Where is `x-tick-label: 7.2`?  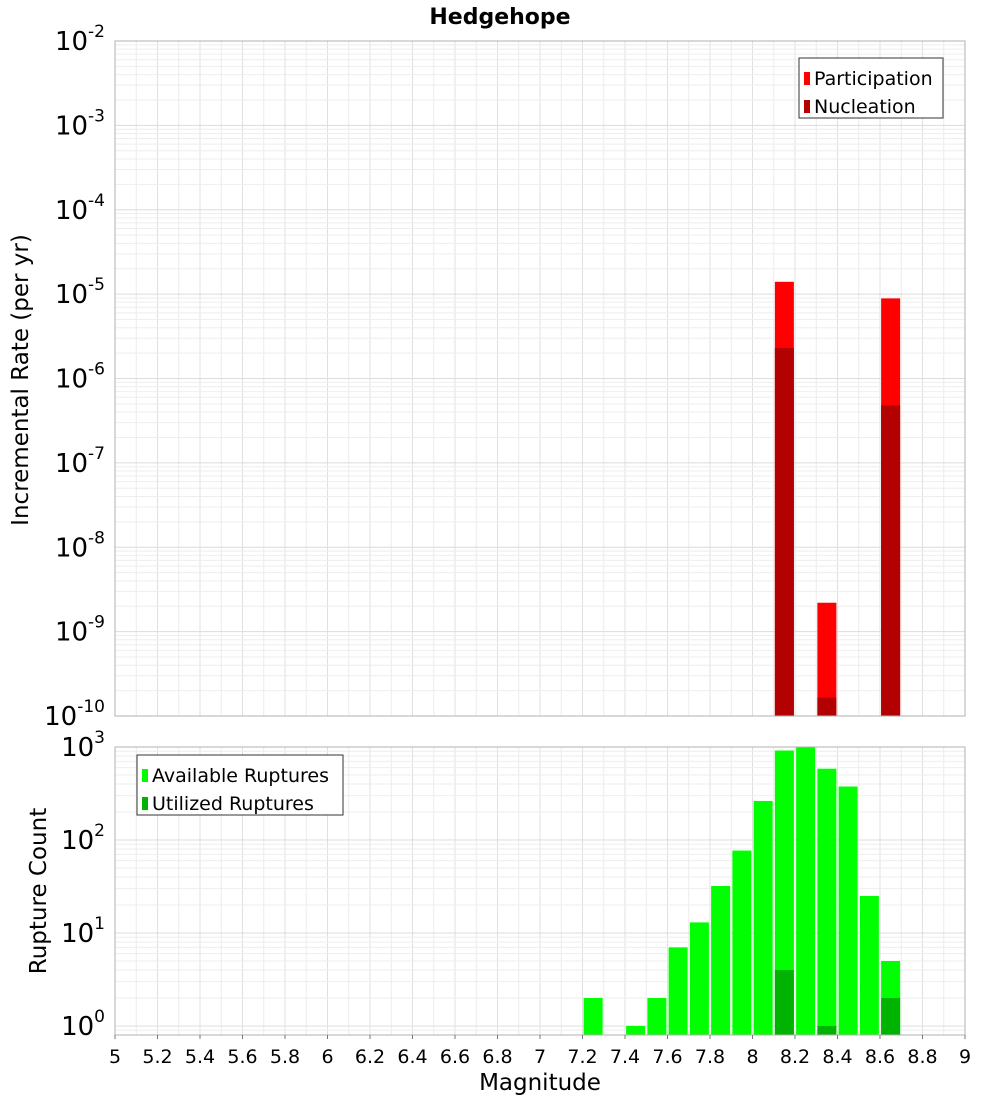
x-tick-label: 7.2 is located at coordinates (582, 1057).